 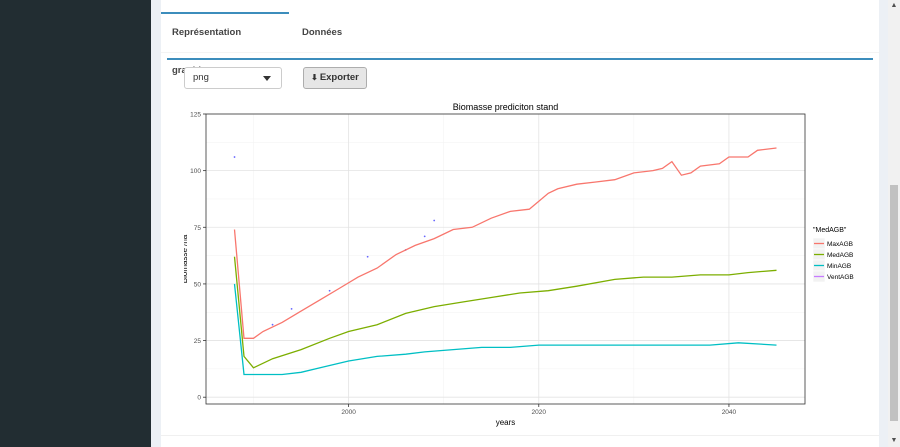 What do you see at coordinates (505, 329) in the screenshot?
I see `series-line-minagb` at bounding box center [505, 329].